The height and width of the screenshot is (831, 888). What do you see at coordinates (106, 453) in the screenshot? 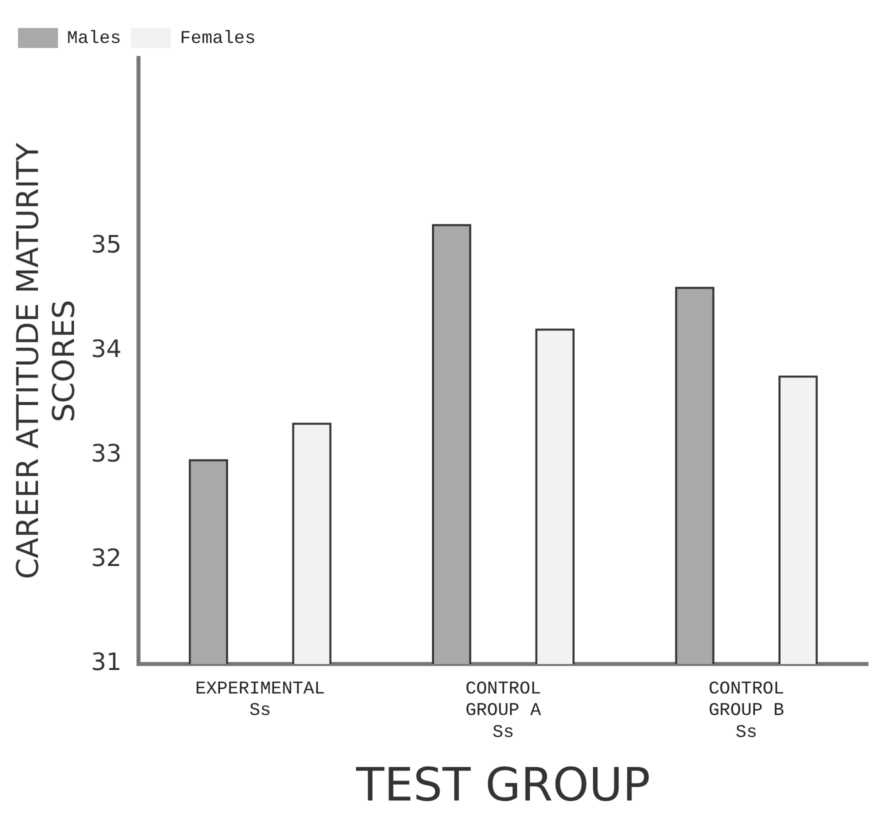
I see `y-tick-label: 33` at bounding box center [106, 453].